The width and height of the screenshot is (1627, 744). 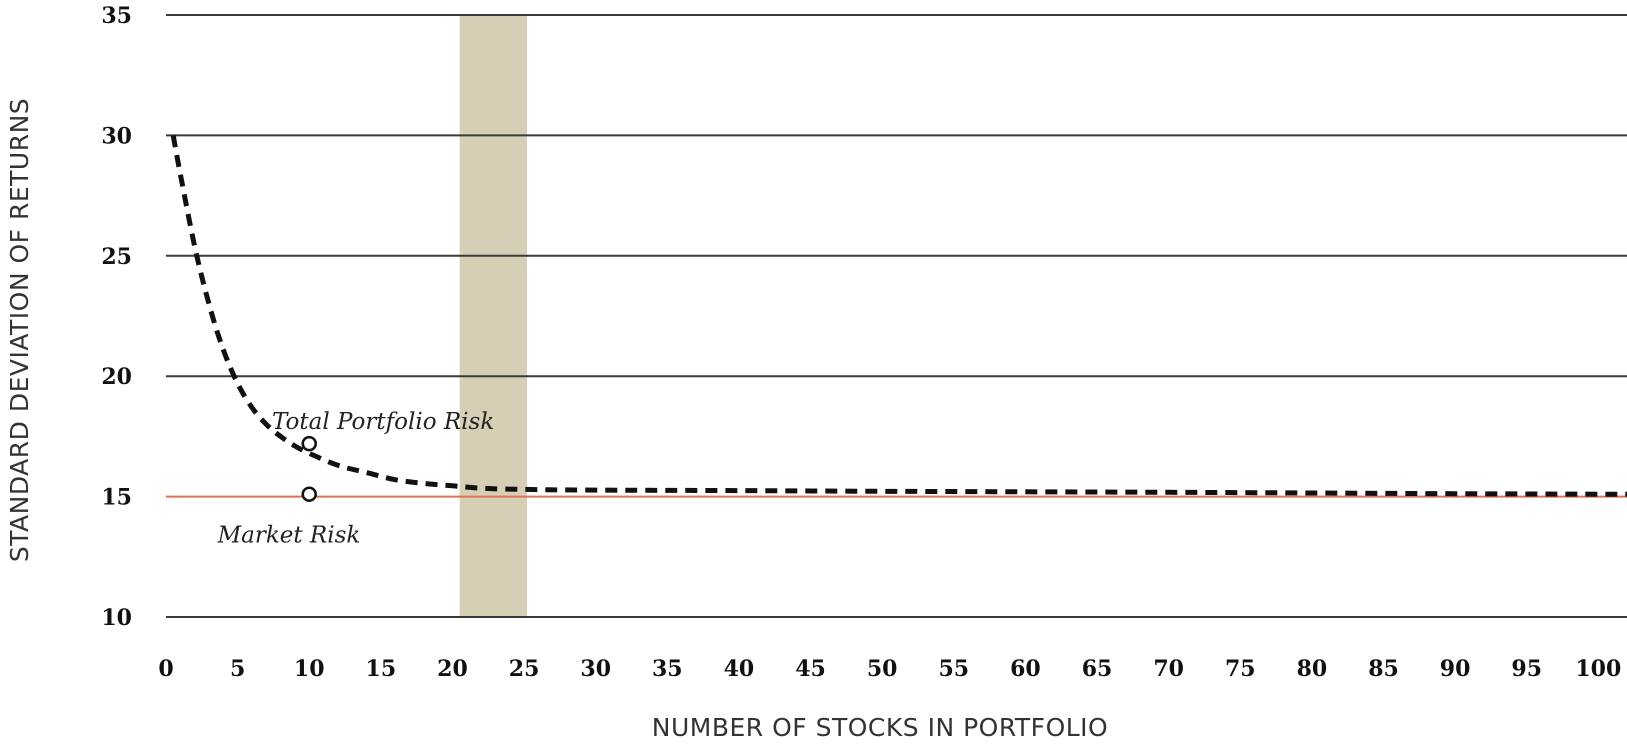 What do you see at coordinates (595, 669) in the screenshot?
I see `x-tick-label-30: 30` at bounding box center [595, 669].